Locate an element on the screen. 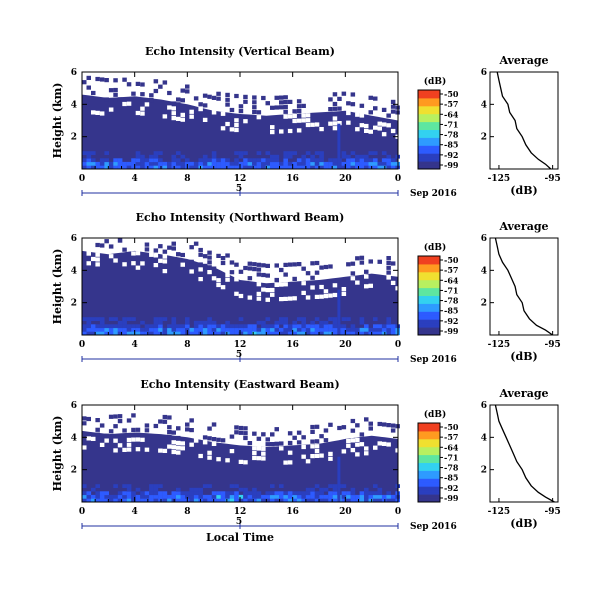  x-tick-label: 0 is located at coordinates (82, 512).